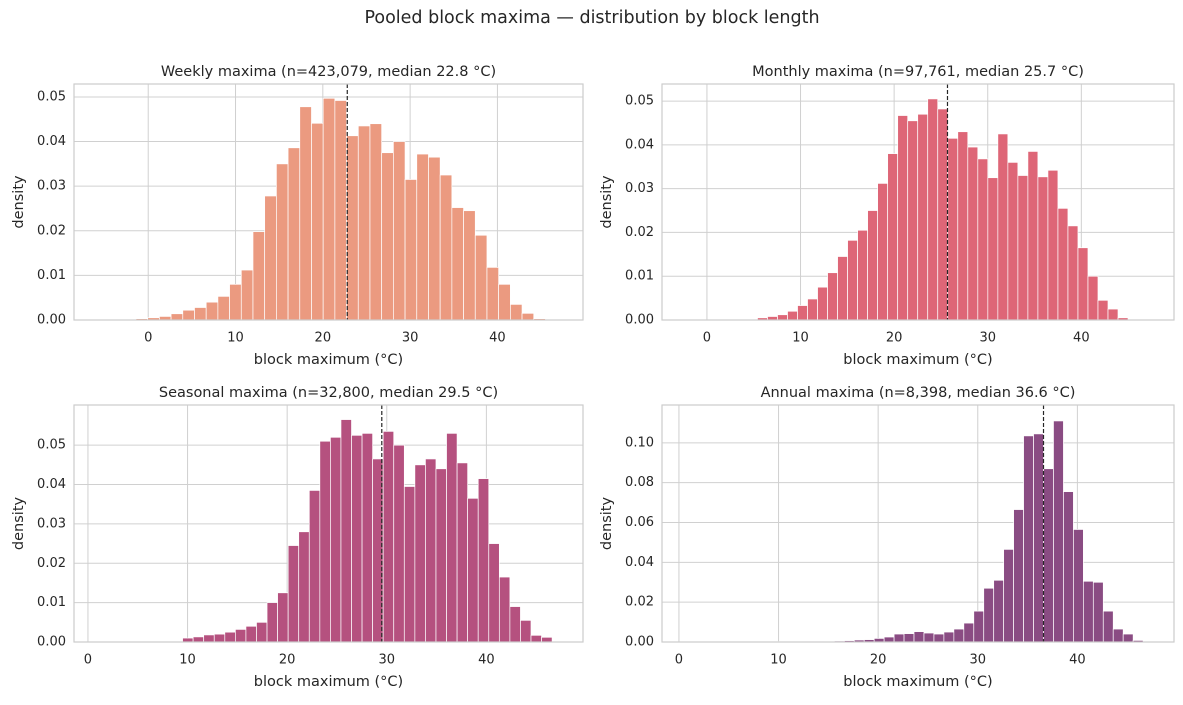 The width and height of the screenshot is (1183, 705). I want to click on x-tick-label: 30, so click(386, 660).